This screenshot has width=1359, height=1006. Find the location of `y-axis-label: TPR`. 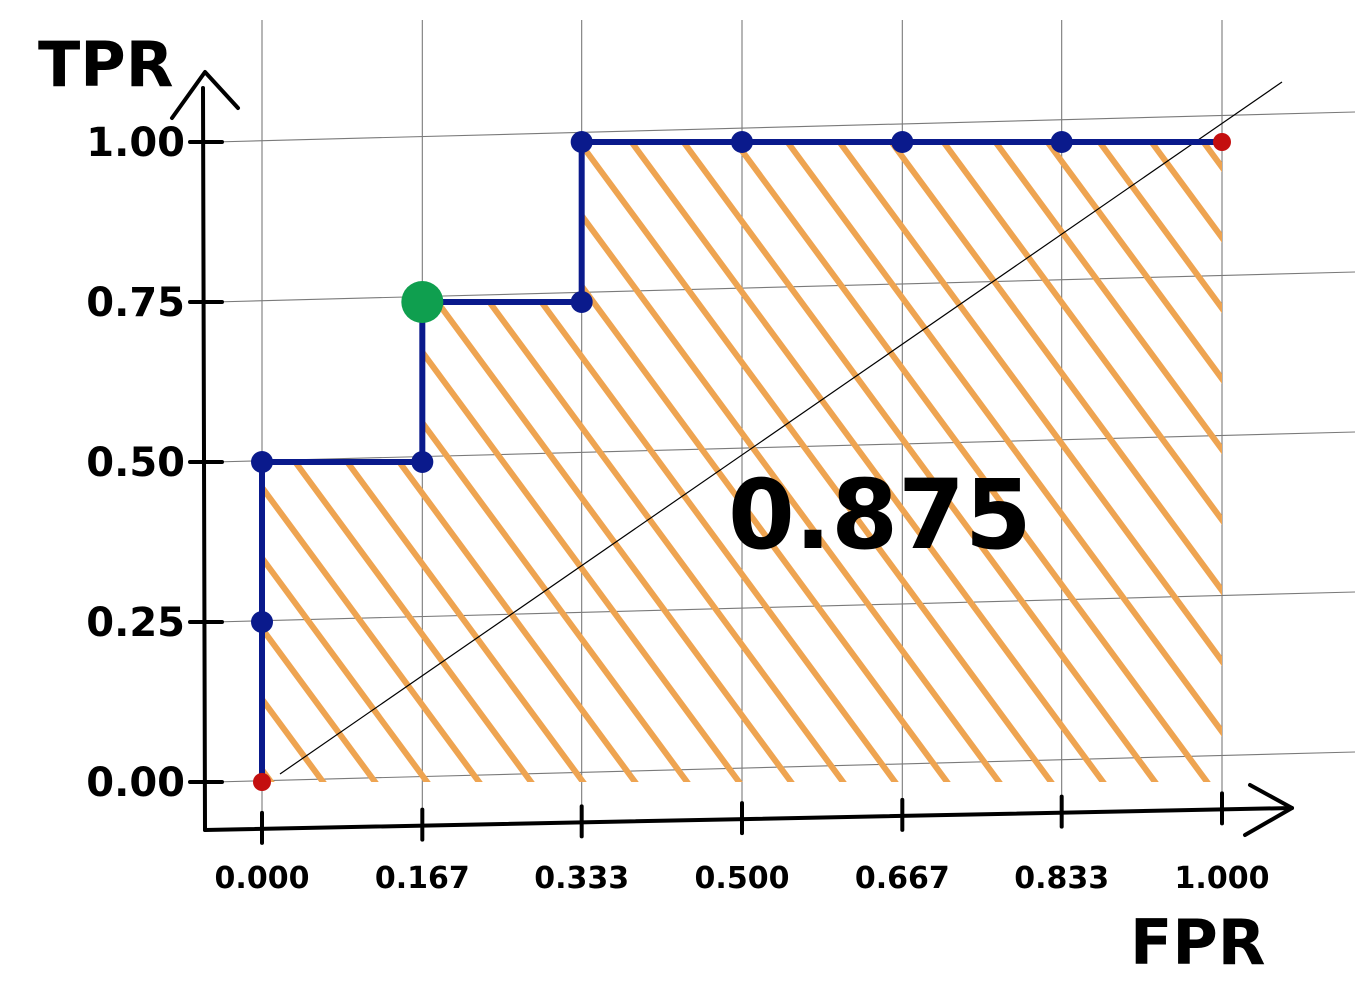

y-axis-label: TPR is located at coordinates (105, 64).